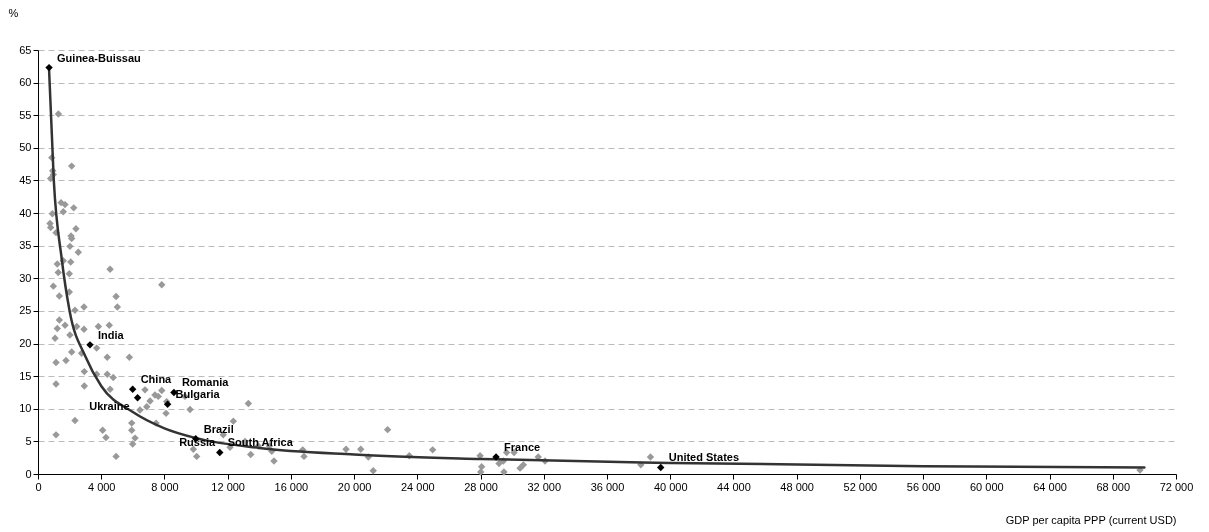  I want to click on x-tick-label: 8 000, so click(165, 486).